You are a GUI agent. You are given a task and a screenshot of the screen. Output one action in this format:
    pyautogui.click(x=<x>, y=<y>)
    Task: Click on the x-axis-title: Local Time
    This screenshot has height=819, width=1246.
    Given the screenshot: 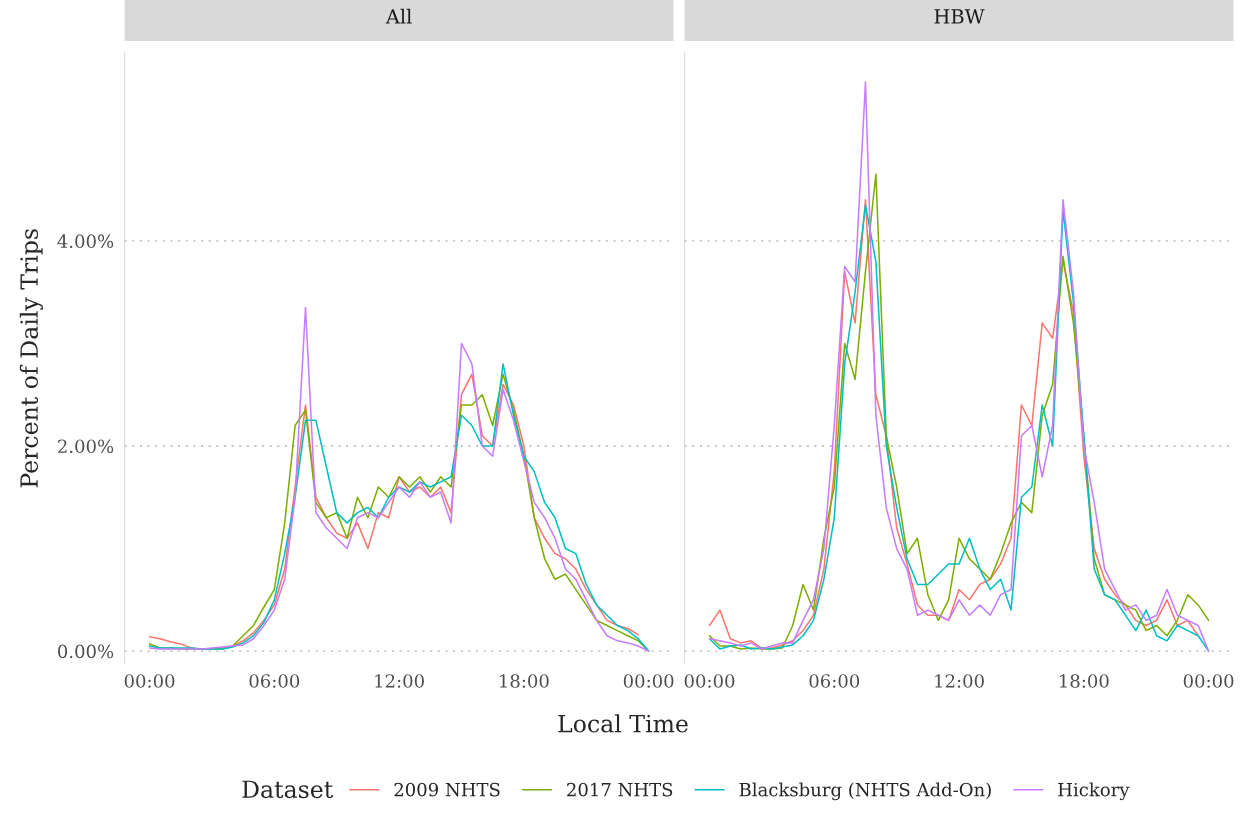 What is the action you would take?
    pyautogui.click(x=623, y=723)
    